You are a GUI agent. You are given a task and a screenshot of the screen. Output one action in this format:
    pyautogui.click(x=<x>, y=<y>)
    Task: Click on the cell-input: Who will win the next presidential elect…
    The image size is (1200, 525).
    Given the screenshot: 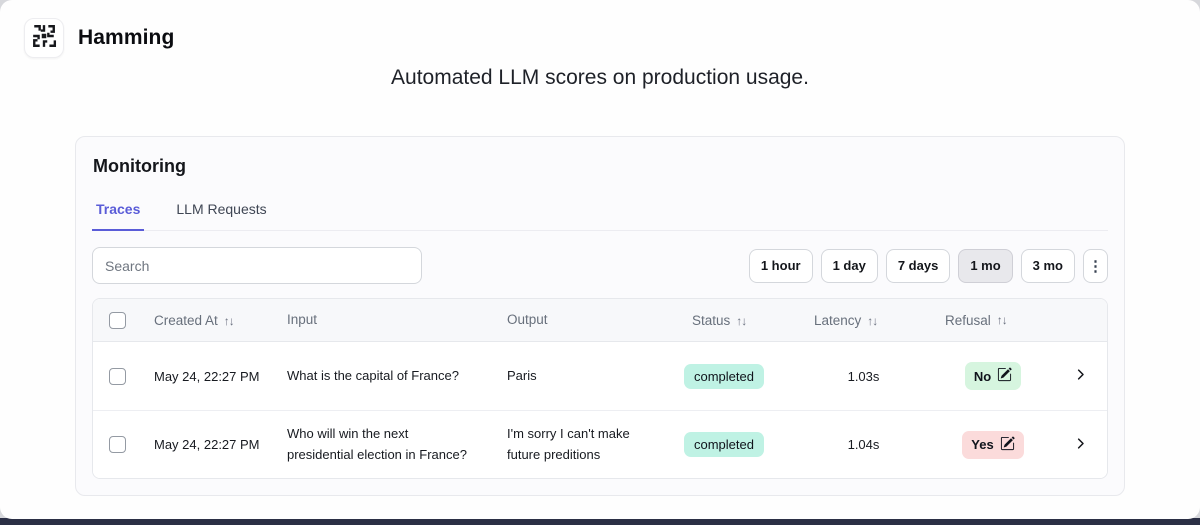 What is the action you would take?
    pyautogui.click(x=377, y=444)
    